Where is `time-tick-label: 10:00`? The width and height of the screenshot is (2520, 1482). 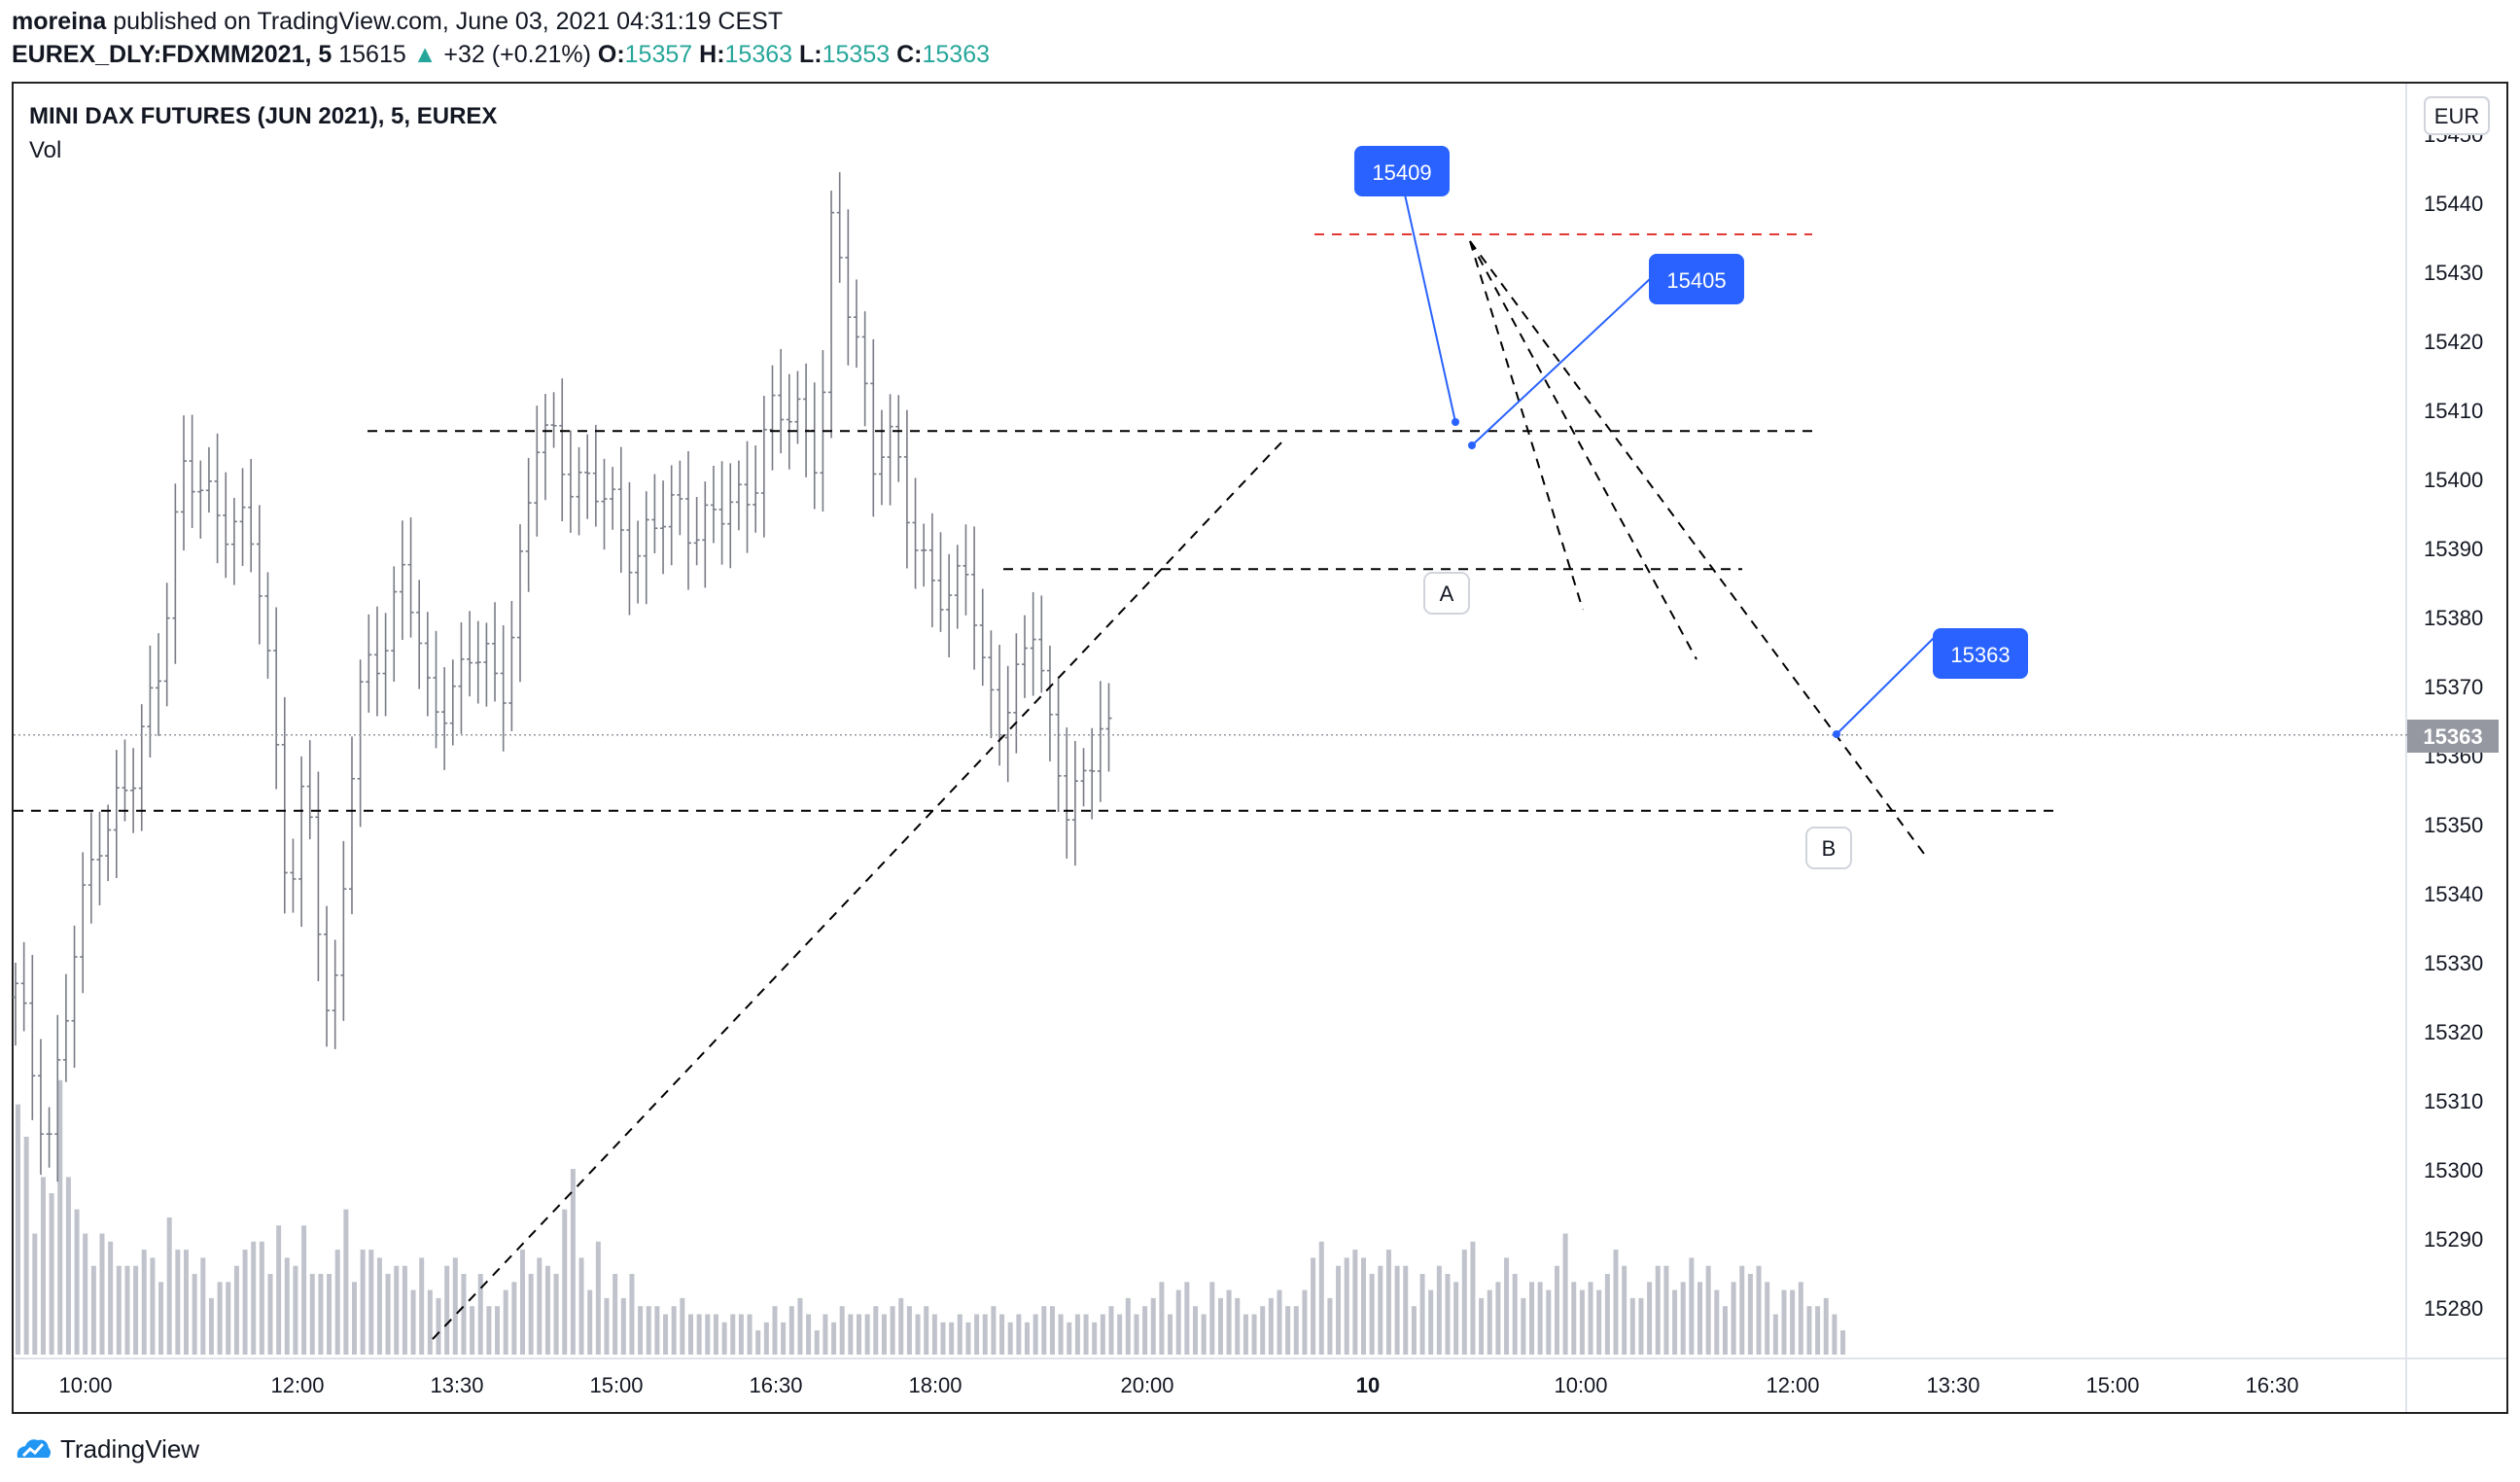 time-tick-label: 10:00 is located at coordinates (1580, 1385).